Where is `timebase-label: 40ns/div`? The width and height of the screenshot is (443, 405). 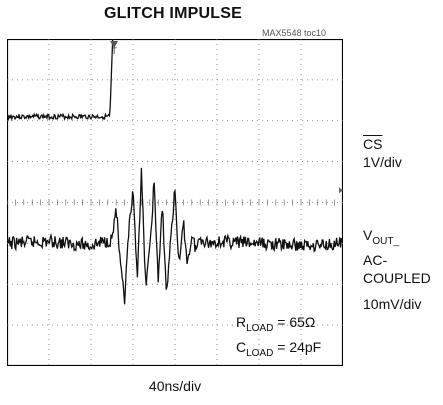 timebase-label: 40ns/div is located at coordinates (175, 386).